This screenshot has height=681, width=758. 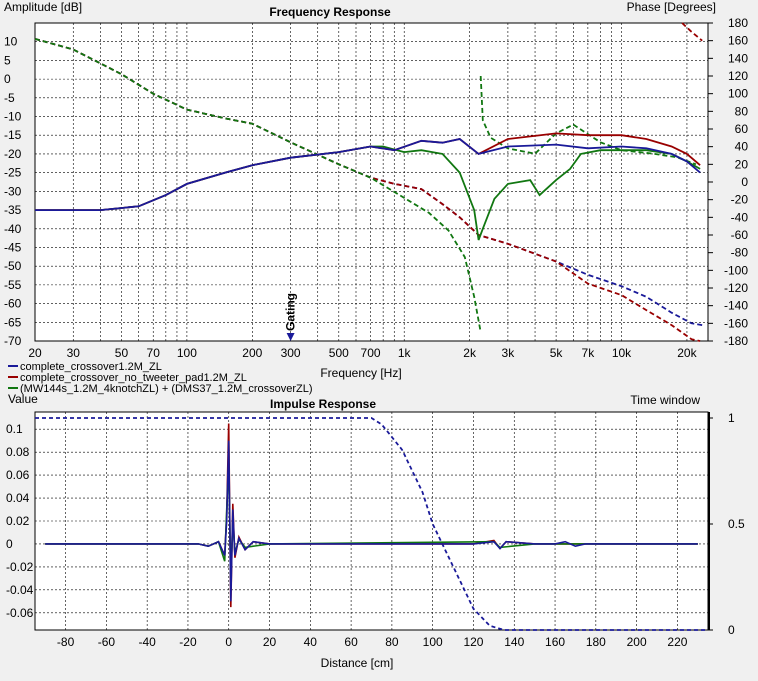 What do you see at coordinates (13, 341) in the screenshot?
I see `fr-y-tick-label: -70` at bounding box center [13, 341].